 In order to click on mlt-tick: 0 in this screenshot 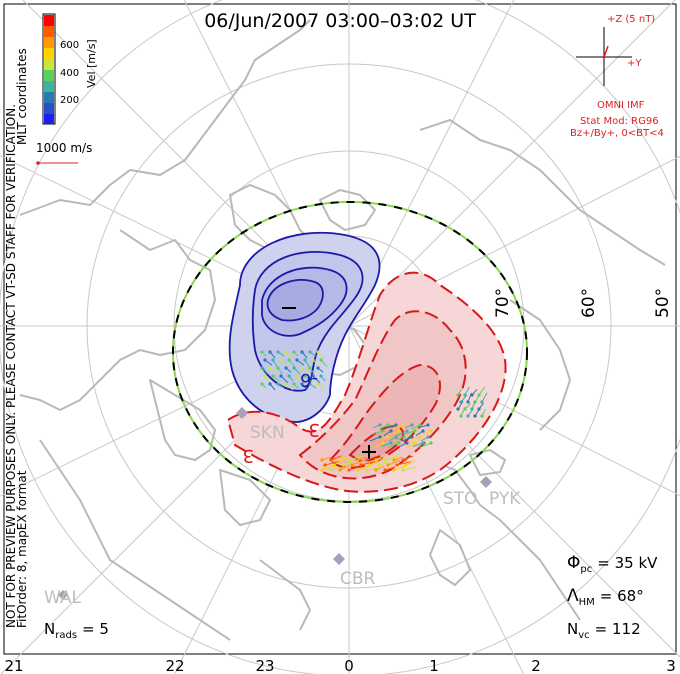, I will do `click(349, 665)`.